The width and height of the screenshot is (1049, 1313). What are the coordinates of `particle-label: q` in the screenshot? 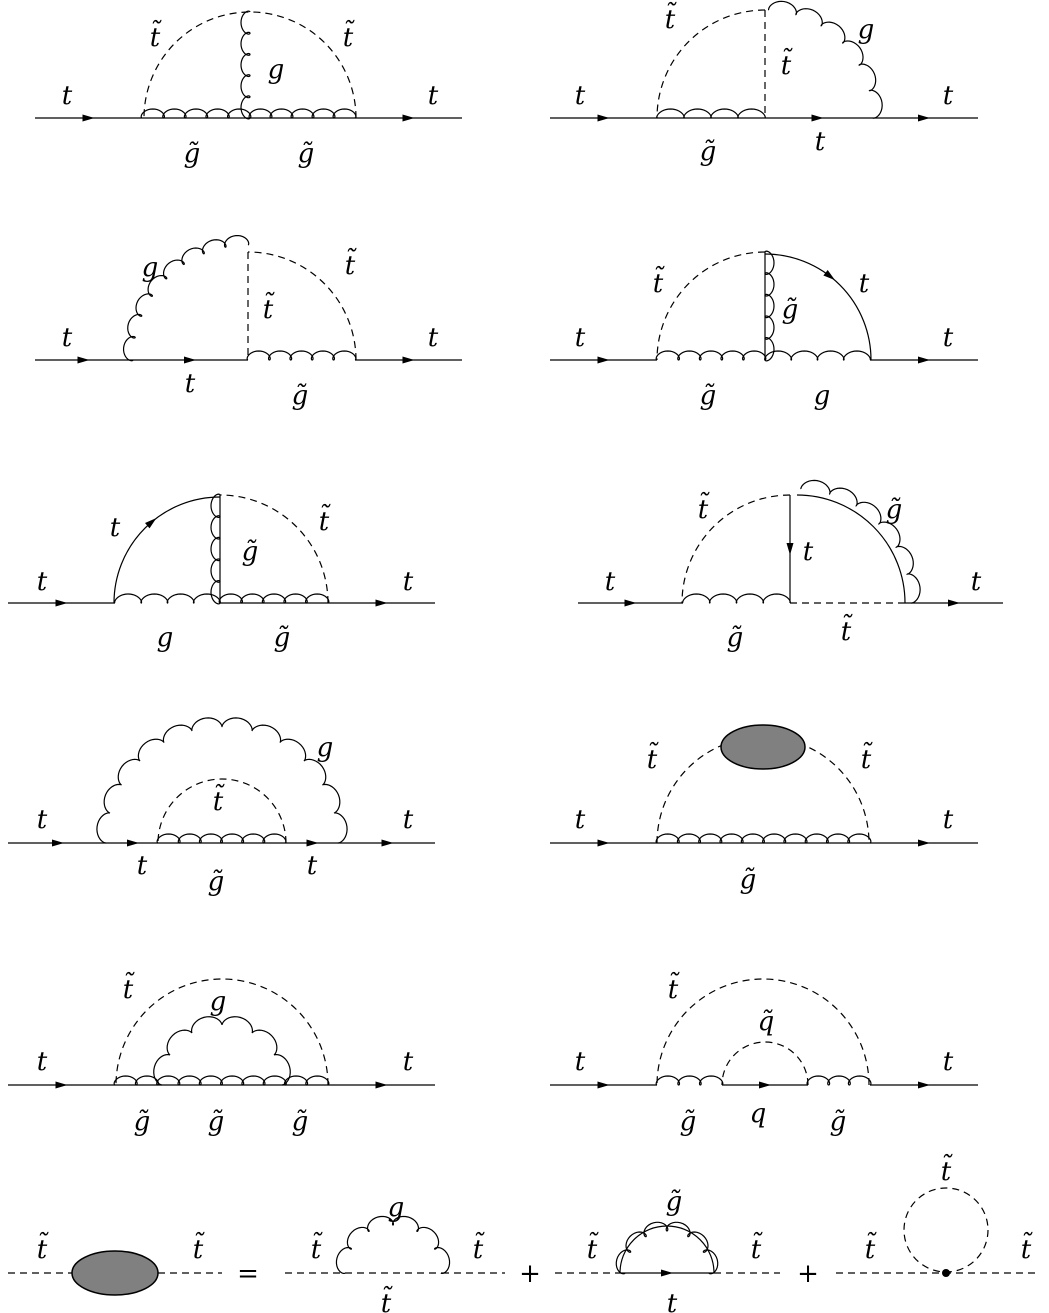 It's located at (758, 1114).